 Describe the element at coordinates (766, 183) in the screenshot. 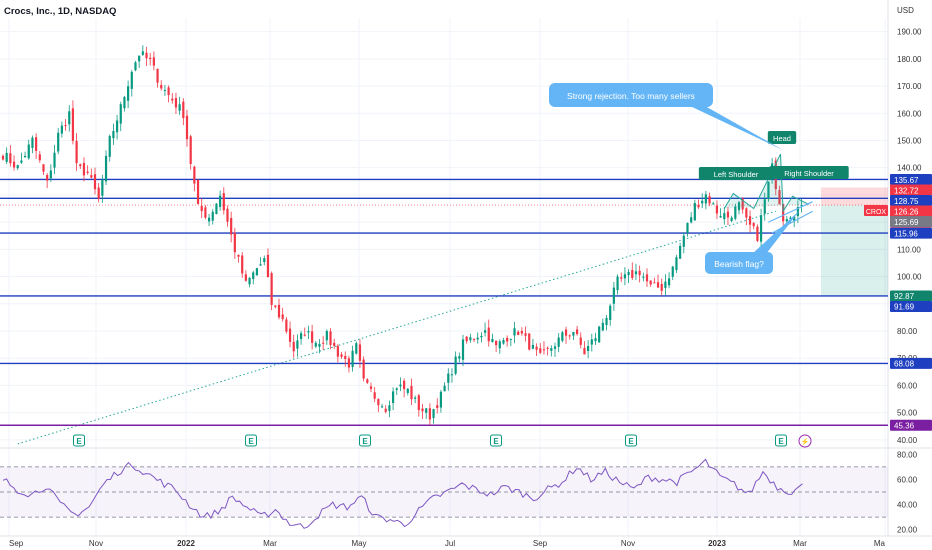

I see `pattern-outline` at that location.